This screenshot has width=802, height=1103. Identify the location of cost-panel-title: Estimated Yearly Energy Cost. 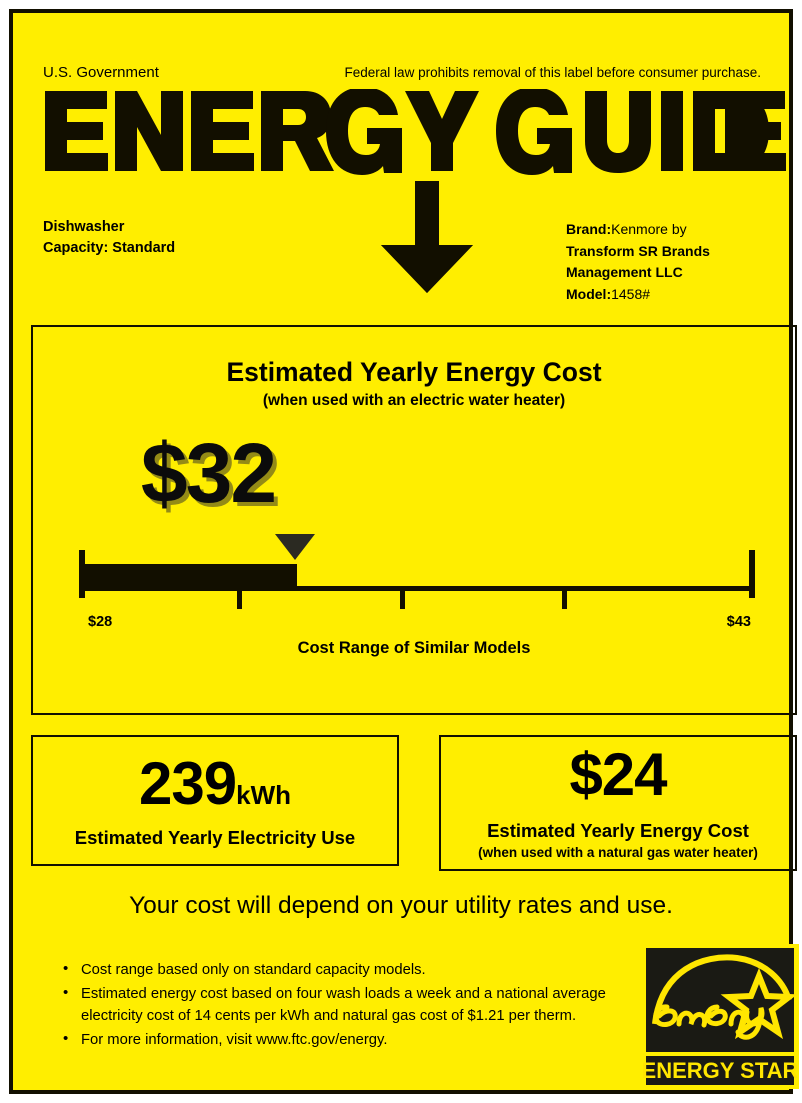
(414, 372).